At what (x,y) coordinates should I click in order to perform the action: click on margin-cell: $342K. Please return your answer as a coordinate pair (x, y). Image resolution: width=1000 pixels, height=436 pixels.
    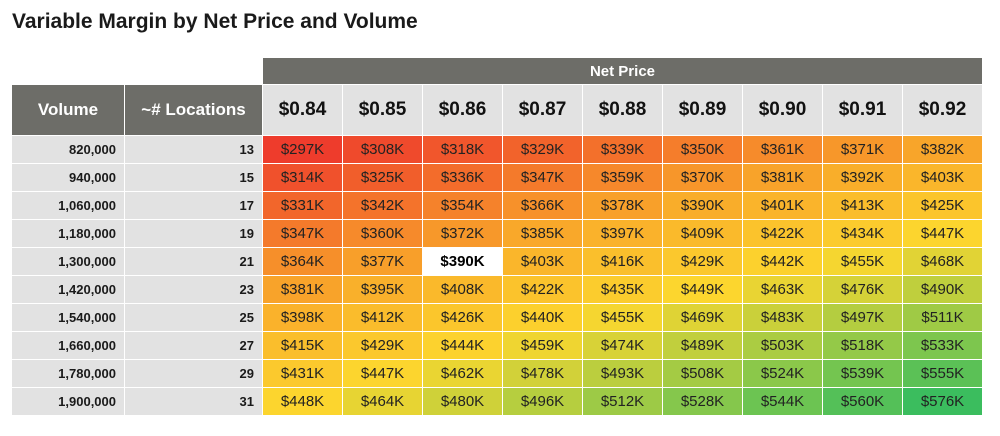
    Looking at the image, I should click on (382, 205).